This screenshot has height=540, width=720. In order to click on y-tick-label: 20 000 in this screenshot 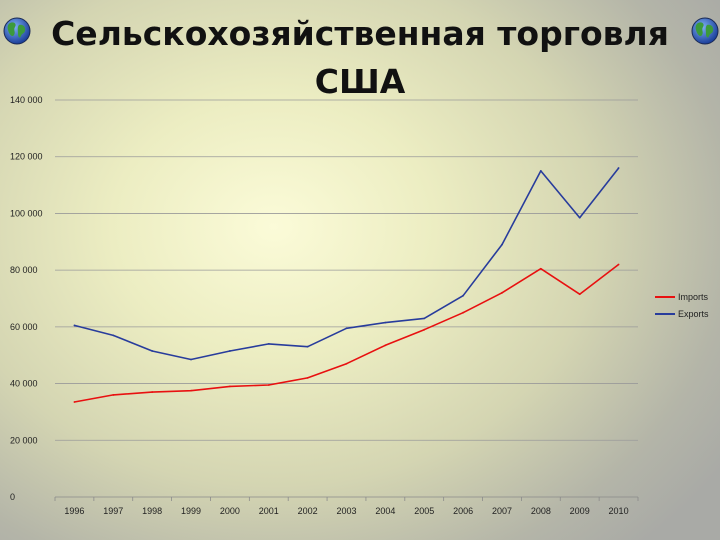, I will do `click(24, 440)`.